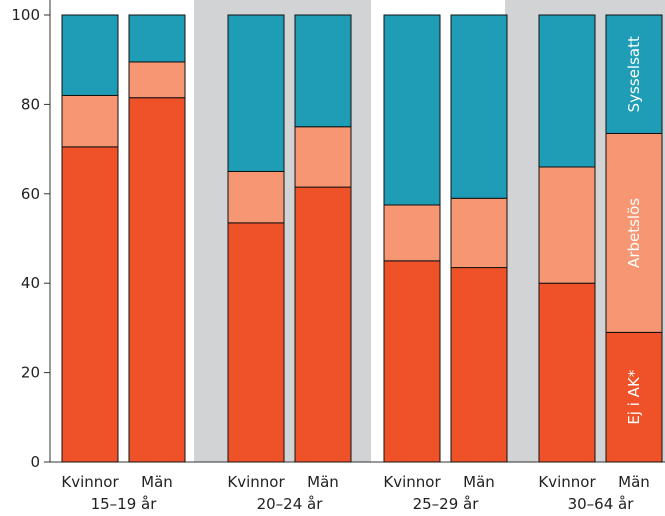  I want to click on legend-label: Arbetslös, so click(634, 233).